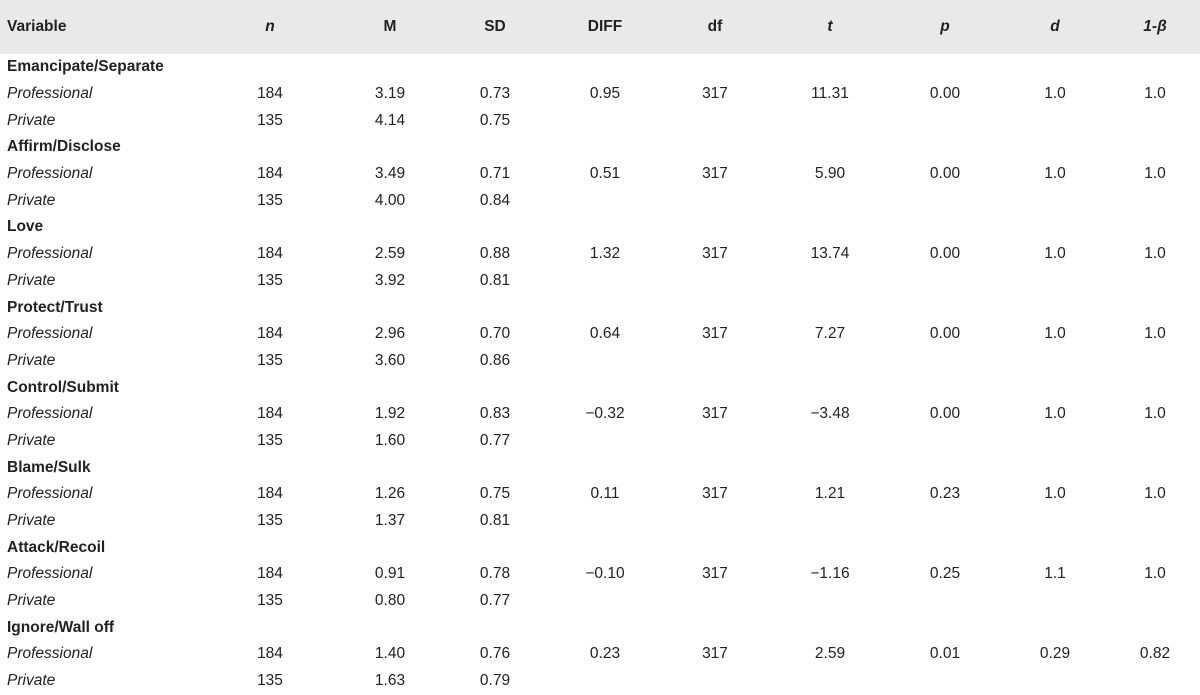 This screenshot has height=695, width=1200. I want to click on column-header-variable: Variable, so click(37, 26).